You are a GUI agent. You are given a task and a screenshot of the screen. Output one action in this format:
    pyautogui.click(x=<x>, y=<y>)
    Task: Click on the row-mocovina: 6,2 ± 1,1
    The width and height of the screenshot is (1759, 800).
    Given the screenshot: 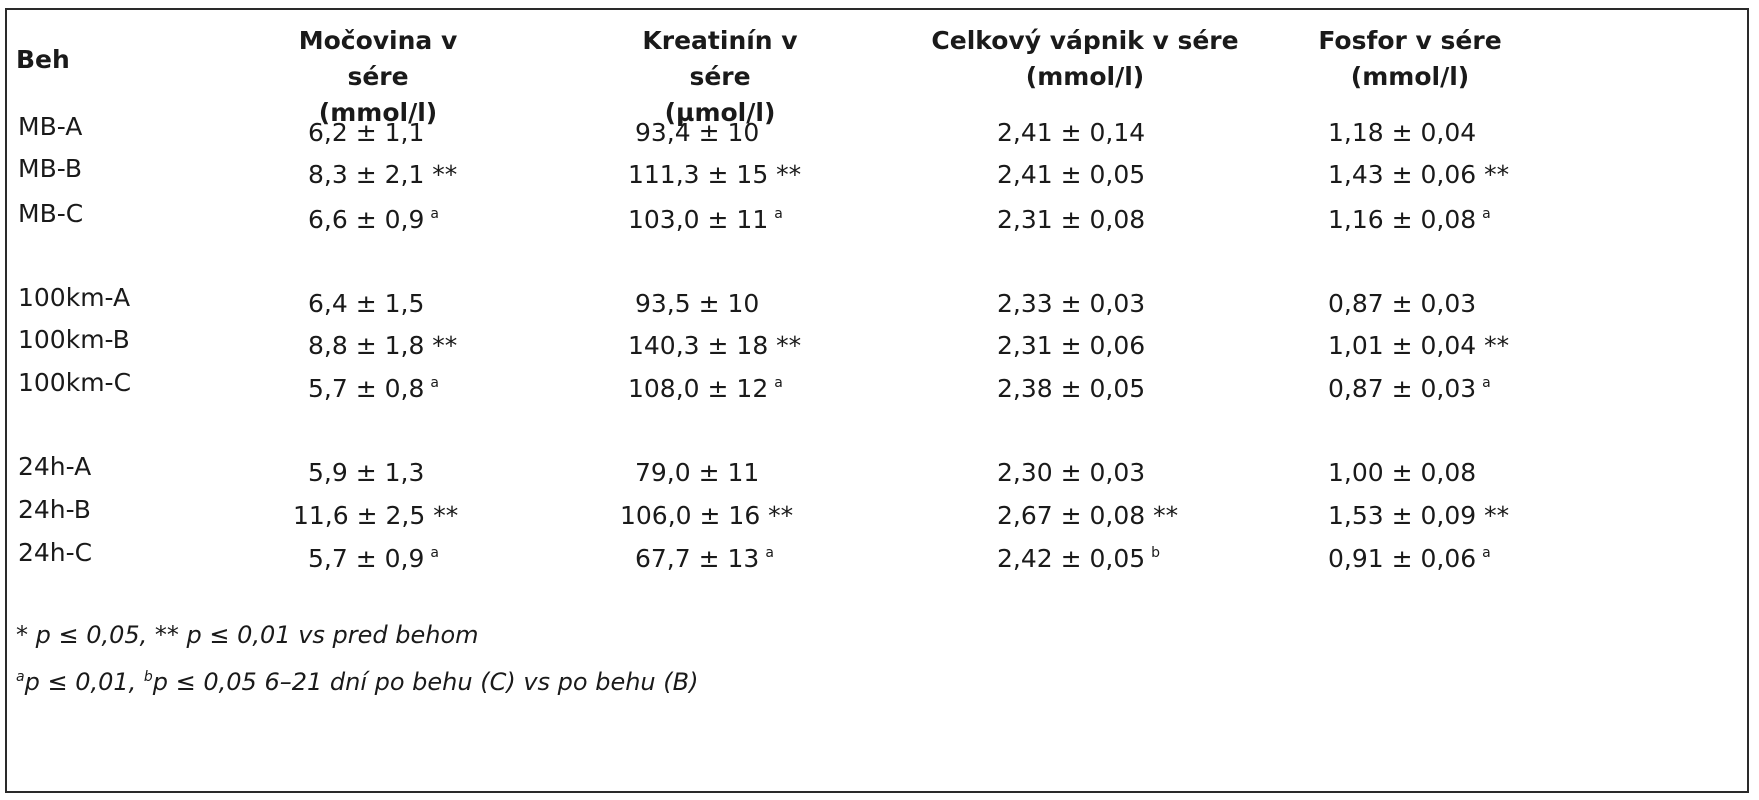 What is the action you would take?
    pyautogui.click(x=369, y=130)
    